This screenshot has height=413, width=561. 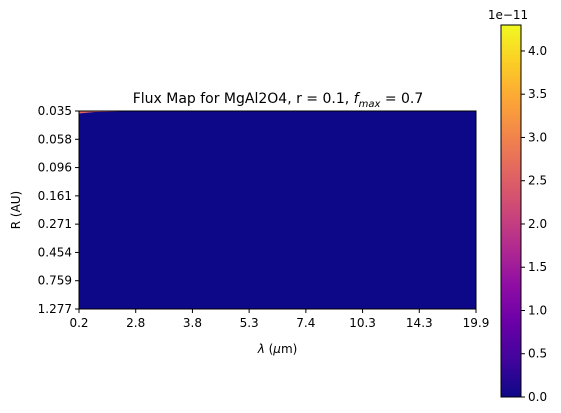 I want to click on heatmap-hot-edge, so click(x=114, y=112).